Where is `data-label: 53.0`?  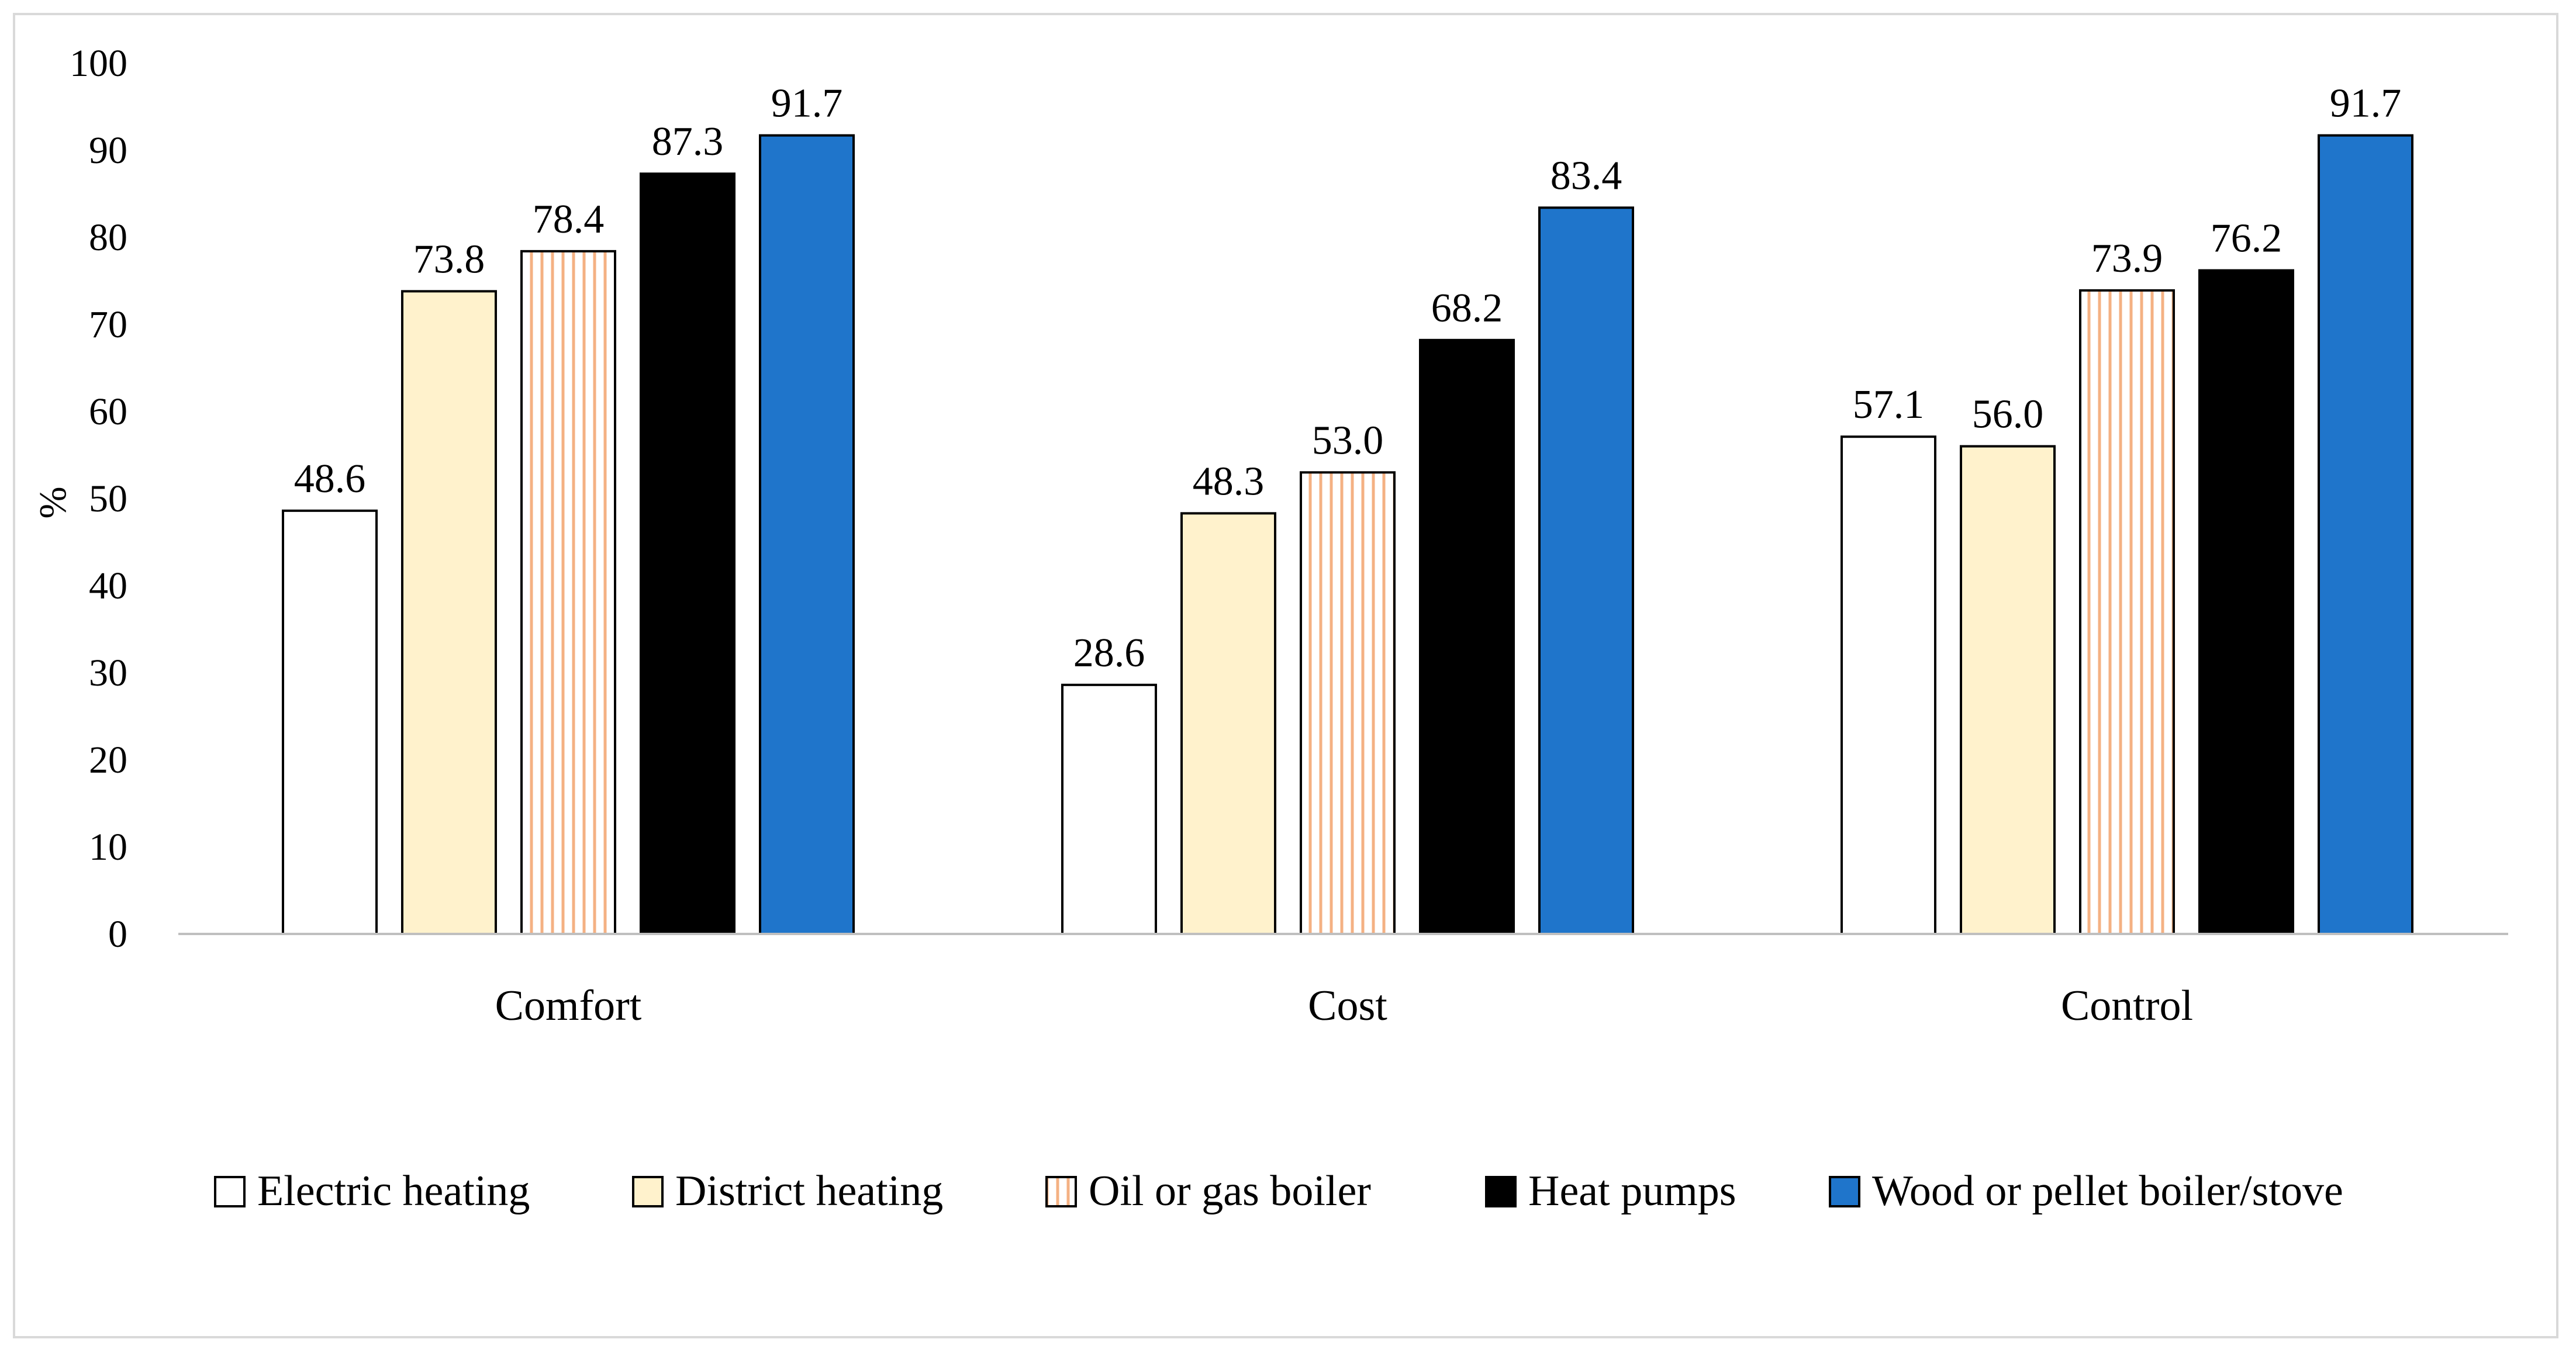 data-label: 53.0 is located at coordinates (1348, 440).